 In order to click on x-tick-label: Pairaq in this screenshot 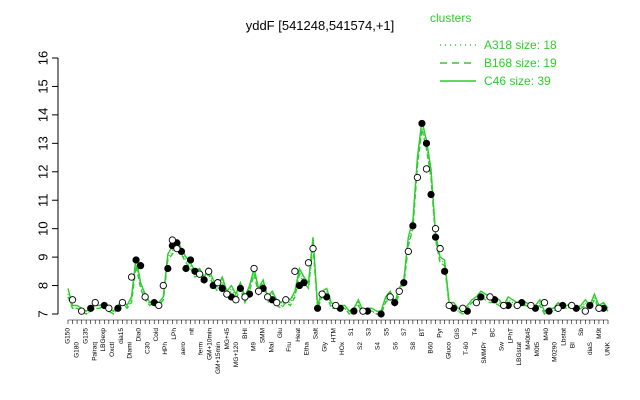, I will do `click(94, 351)`.